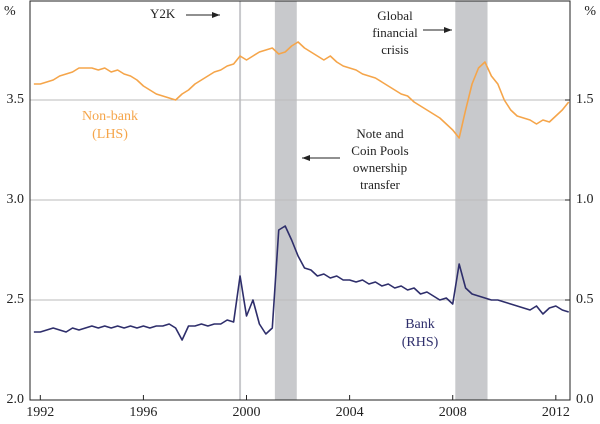 Image resolution: width=600 pixels, height=424 pixels. What do you see at coordinates (40, 412) in the screenshot?
I see `x-tick-label: 1992` at bounding box center [40, 412].